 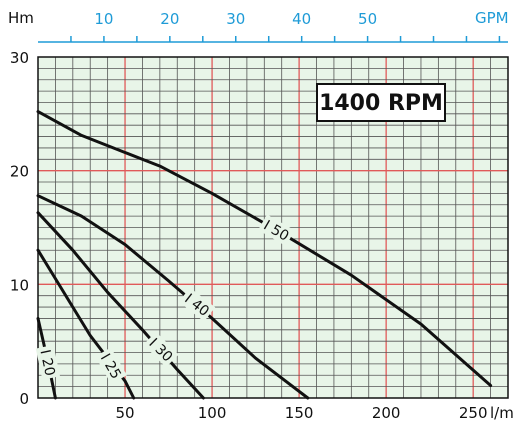 I want to click on rpm-annotation: 1400 RPM, so click(x=381, y=102).